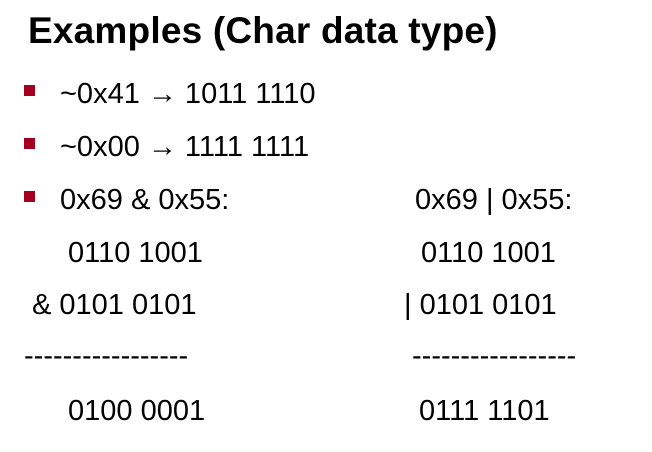 The image size is (652, 452). I want to click on or-operand-2: | 0101 0101, so click(480, 305).